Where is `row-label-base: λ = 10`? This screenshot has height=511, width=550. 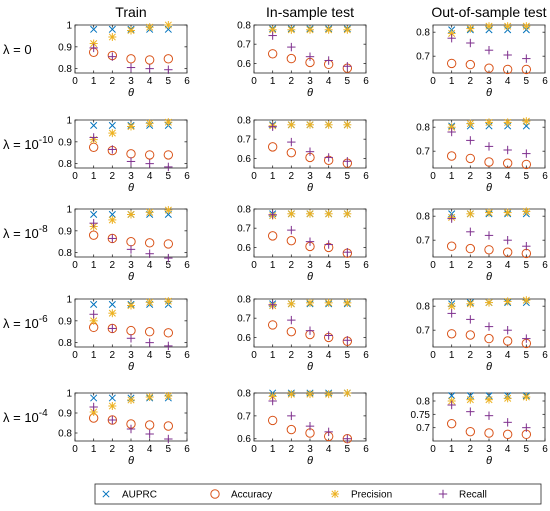
row-label-base: λ = 10 is located at coordinates (21, 323).